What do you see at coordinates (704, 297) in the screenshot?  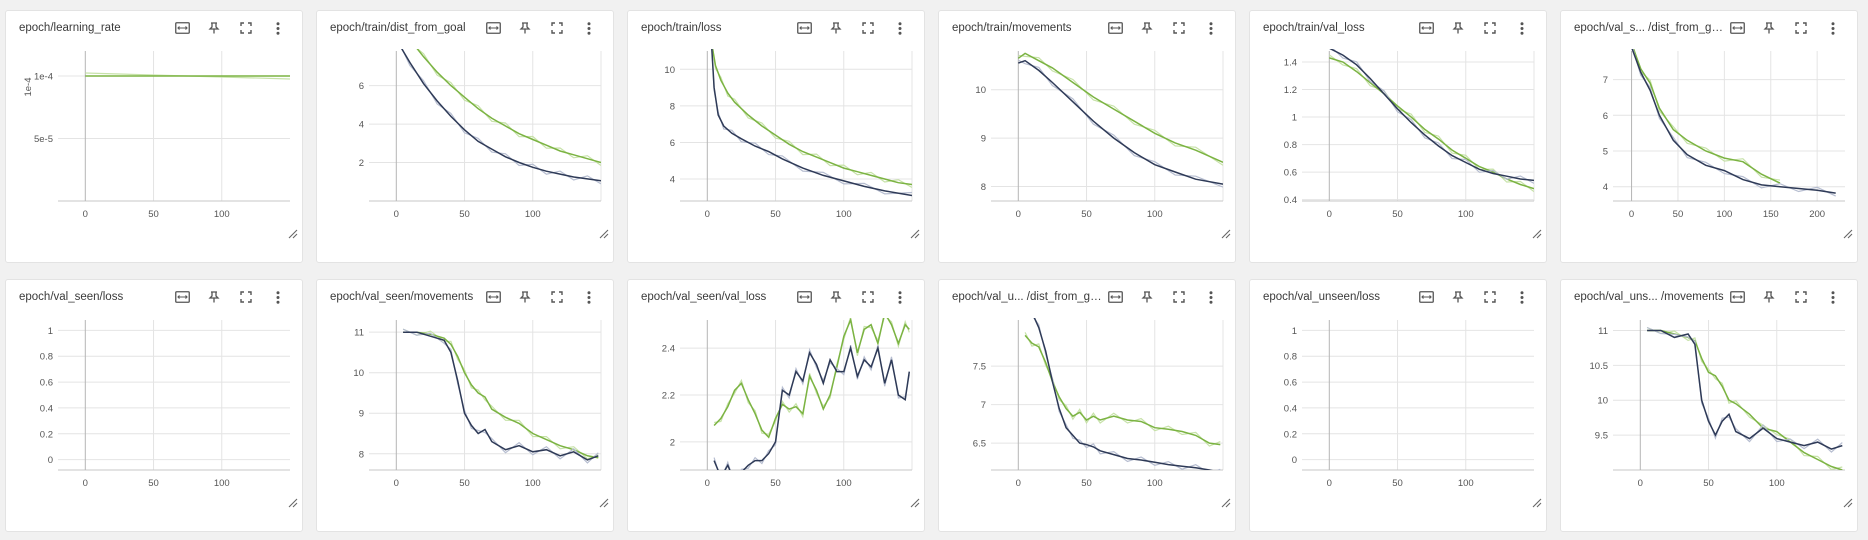 I see `card-title: epoch/val_seen/val_loss` at bounding box center [704, 297].